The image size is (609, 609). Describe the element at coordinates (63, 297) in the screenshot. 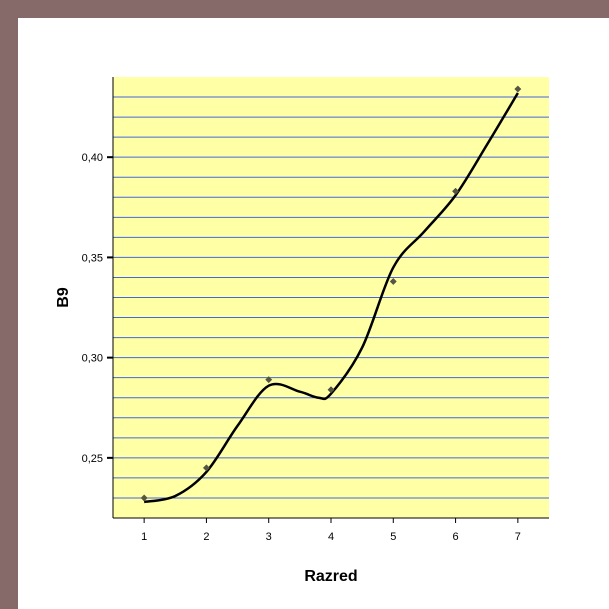

I see `y-axis-title: B9` at that location.